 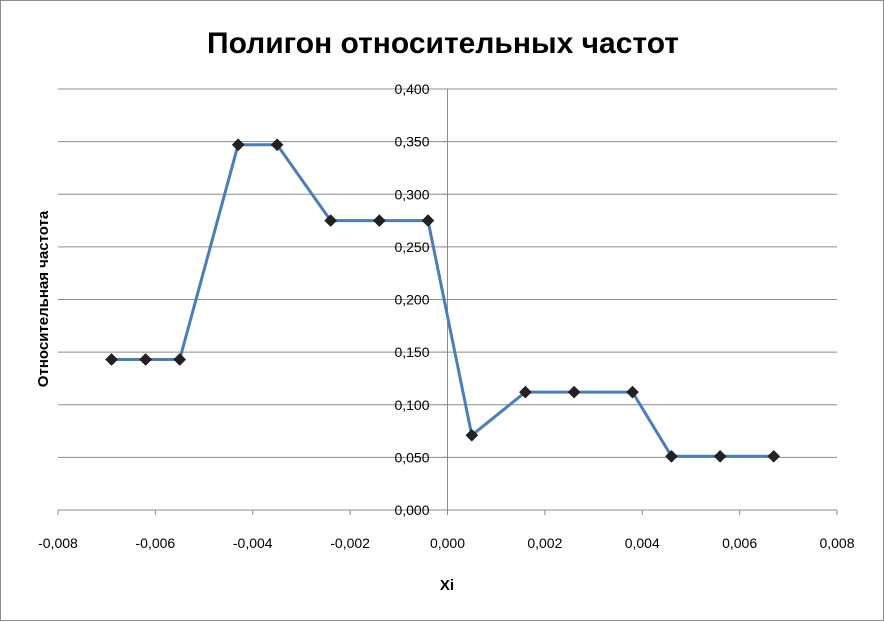 I want to click on x-tick-label: 0,006, so click(x=739, y=543).